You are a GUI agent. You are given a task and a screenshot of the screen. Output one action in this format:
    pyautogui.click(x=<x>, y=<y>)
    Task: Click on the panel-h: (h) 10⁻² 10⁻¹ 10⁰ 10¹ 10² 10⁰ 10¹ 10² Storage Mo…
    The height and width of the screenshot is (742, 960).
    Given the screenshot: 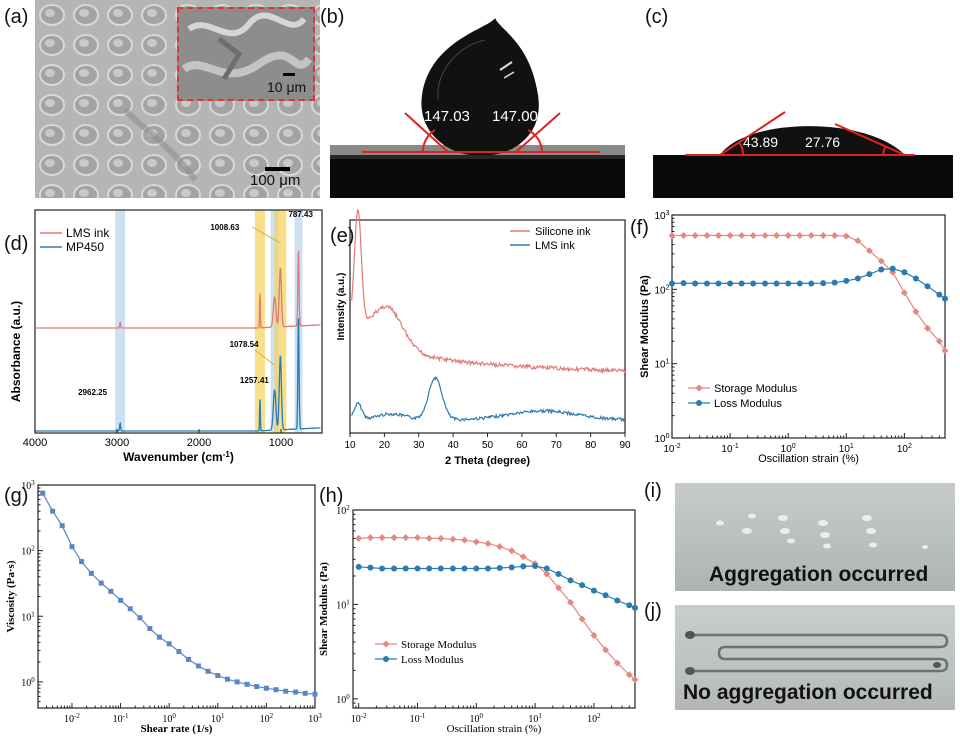 What is the action you would take?
    pyautogui.click(x=480, y=606)
    